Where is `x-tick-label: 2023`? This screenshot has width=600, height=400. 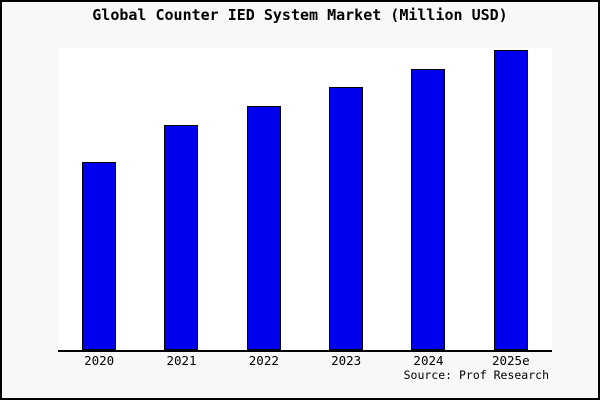
x-tick-label: 2023 is located at coordinates (346, 360).